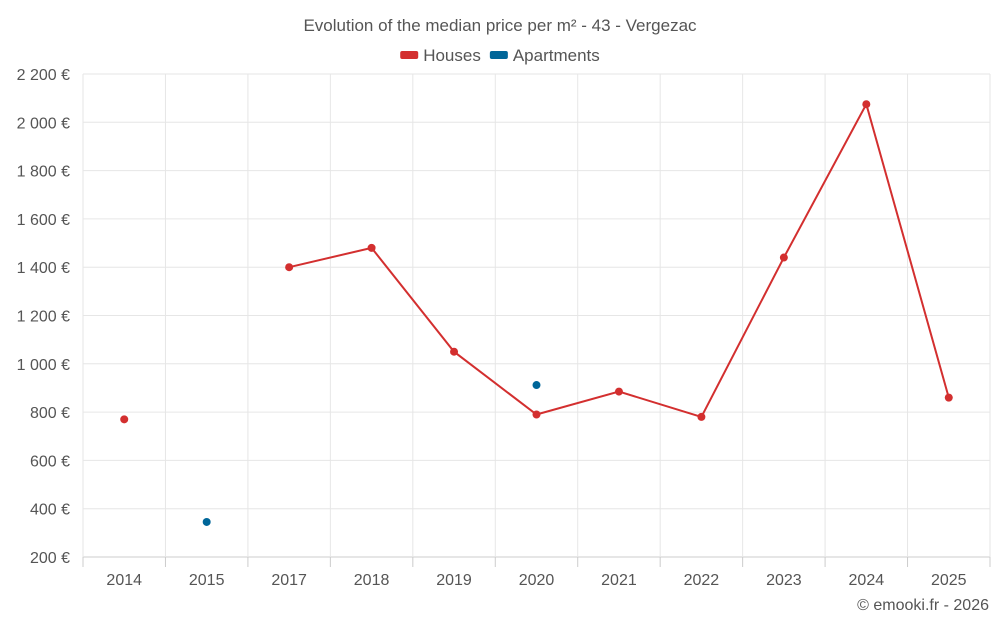 The width and height of the screenshot is (1000, 625). Describe the element at coordinates (556, 55) in the screenshot. I see `legend-label: Apartments` at that location.